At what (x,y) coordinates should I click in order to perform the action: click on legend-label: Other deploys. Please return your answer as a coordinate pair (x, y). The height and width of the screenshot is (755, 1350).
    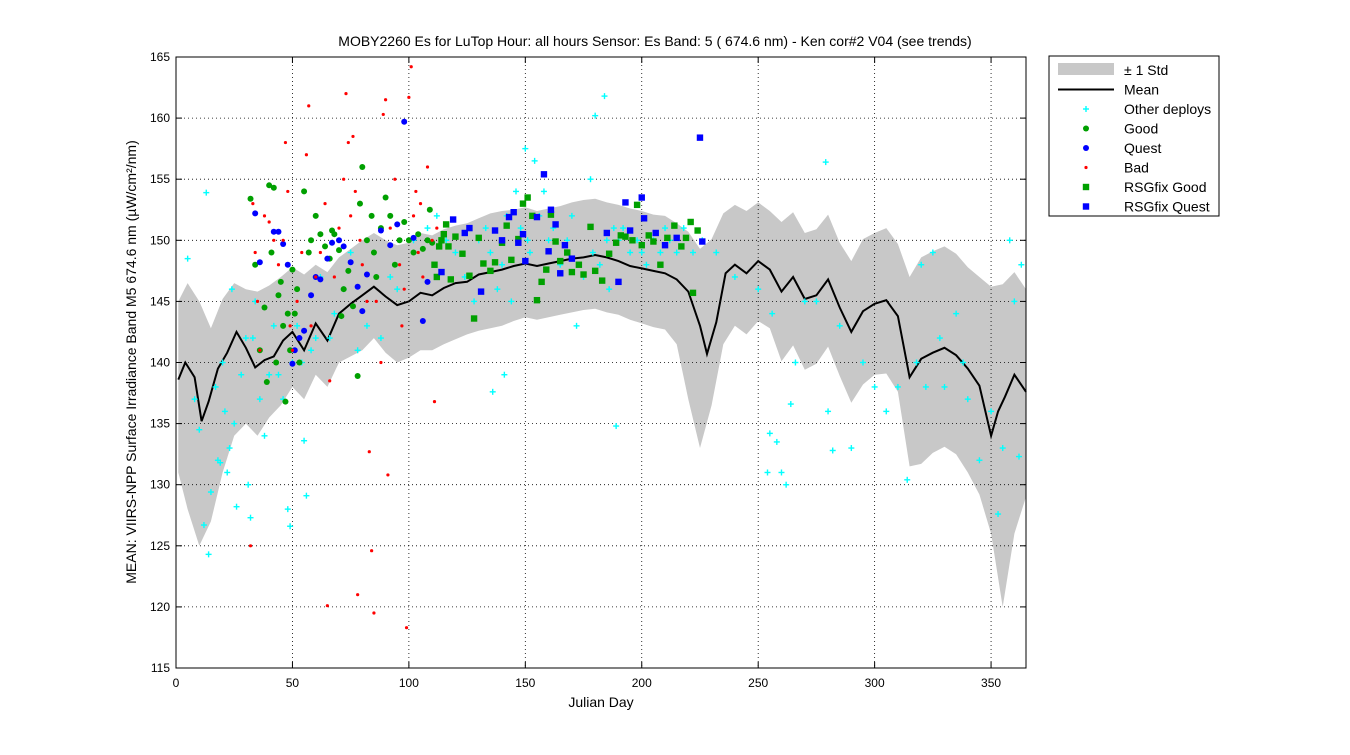
    Looking at the image, I should click on (1167, 109).